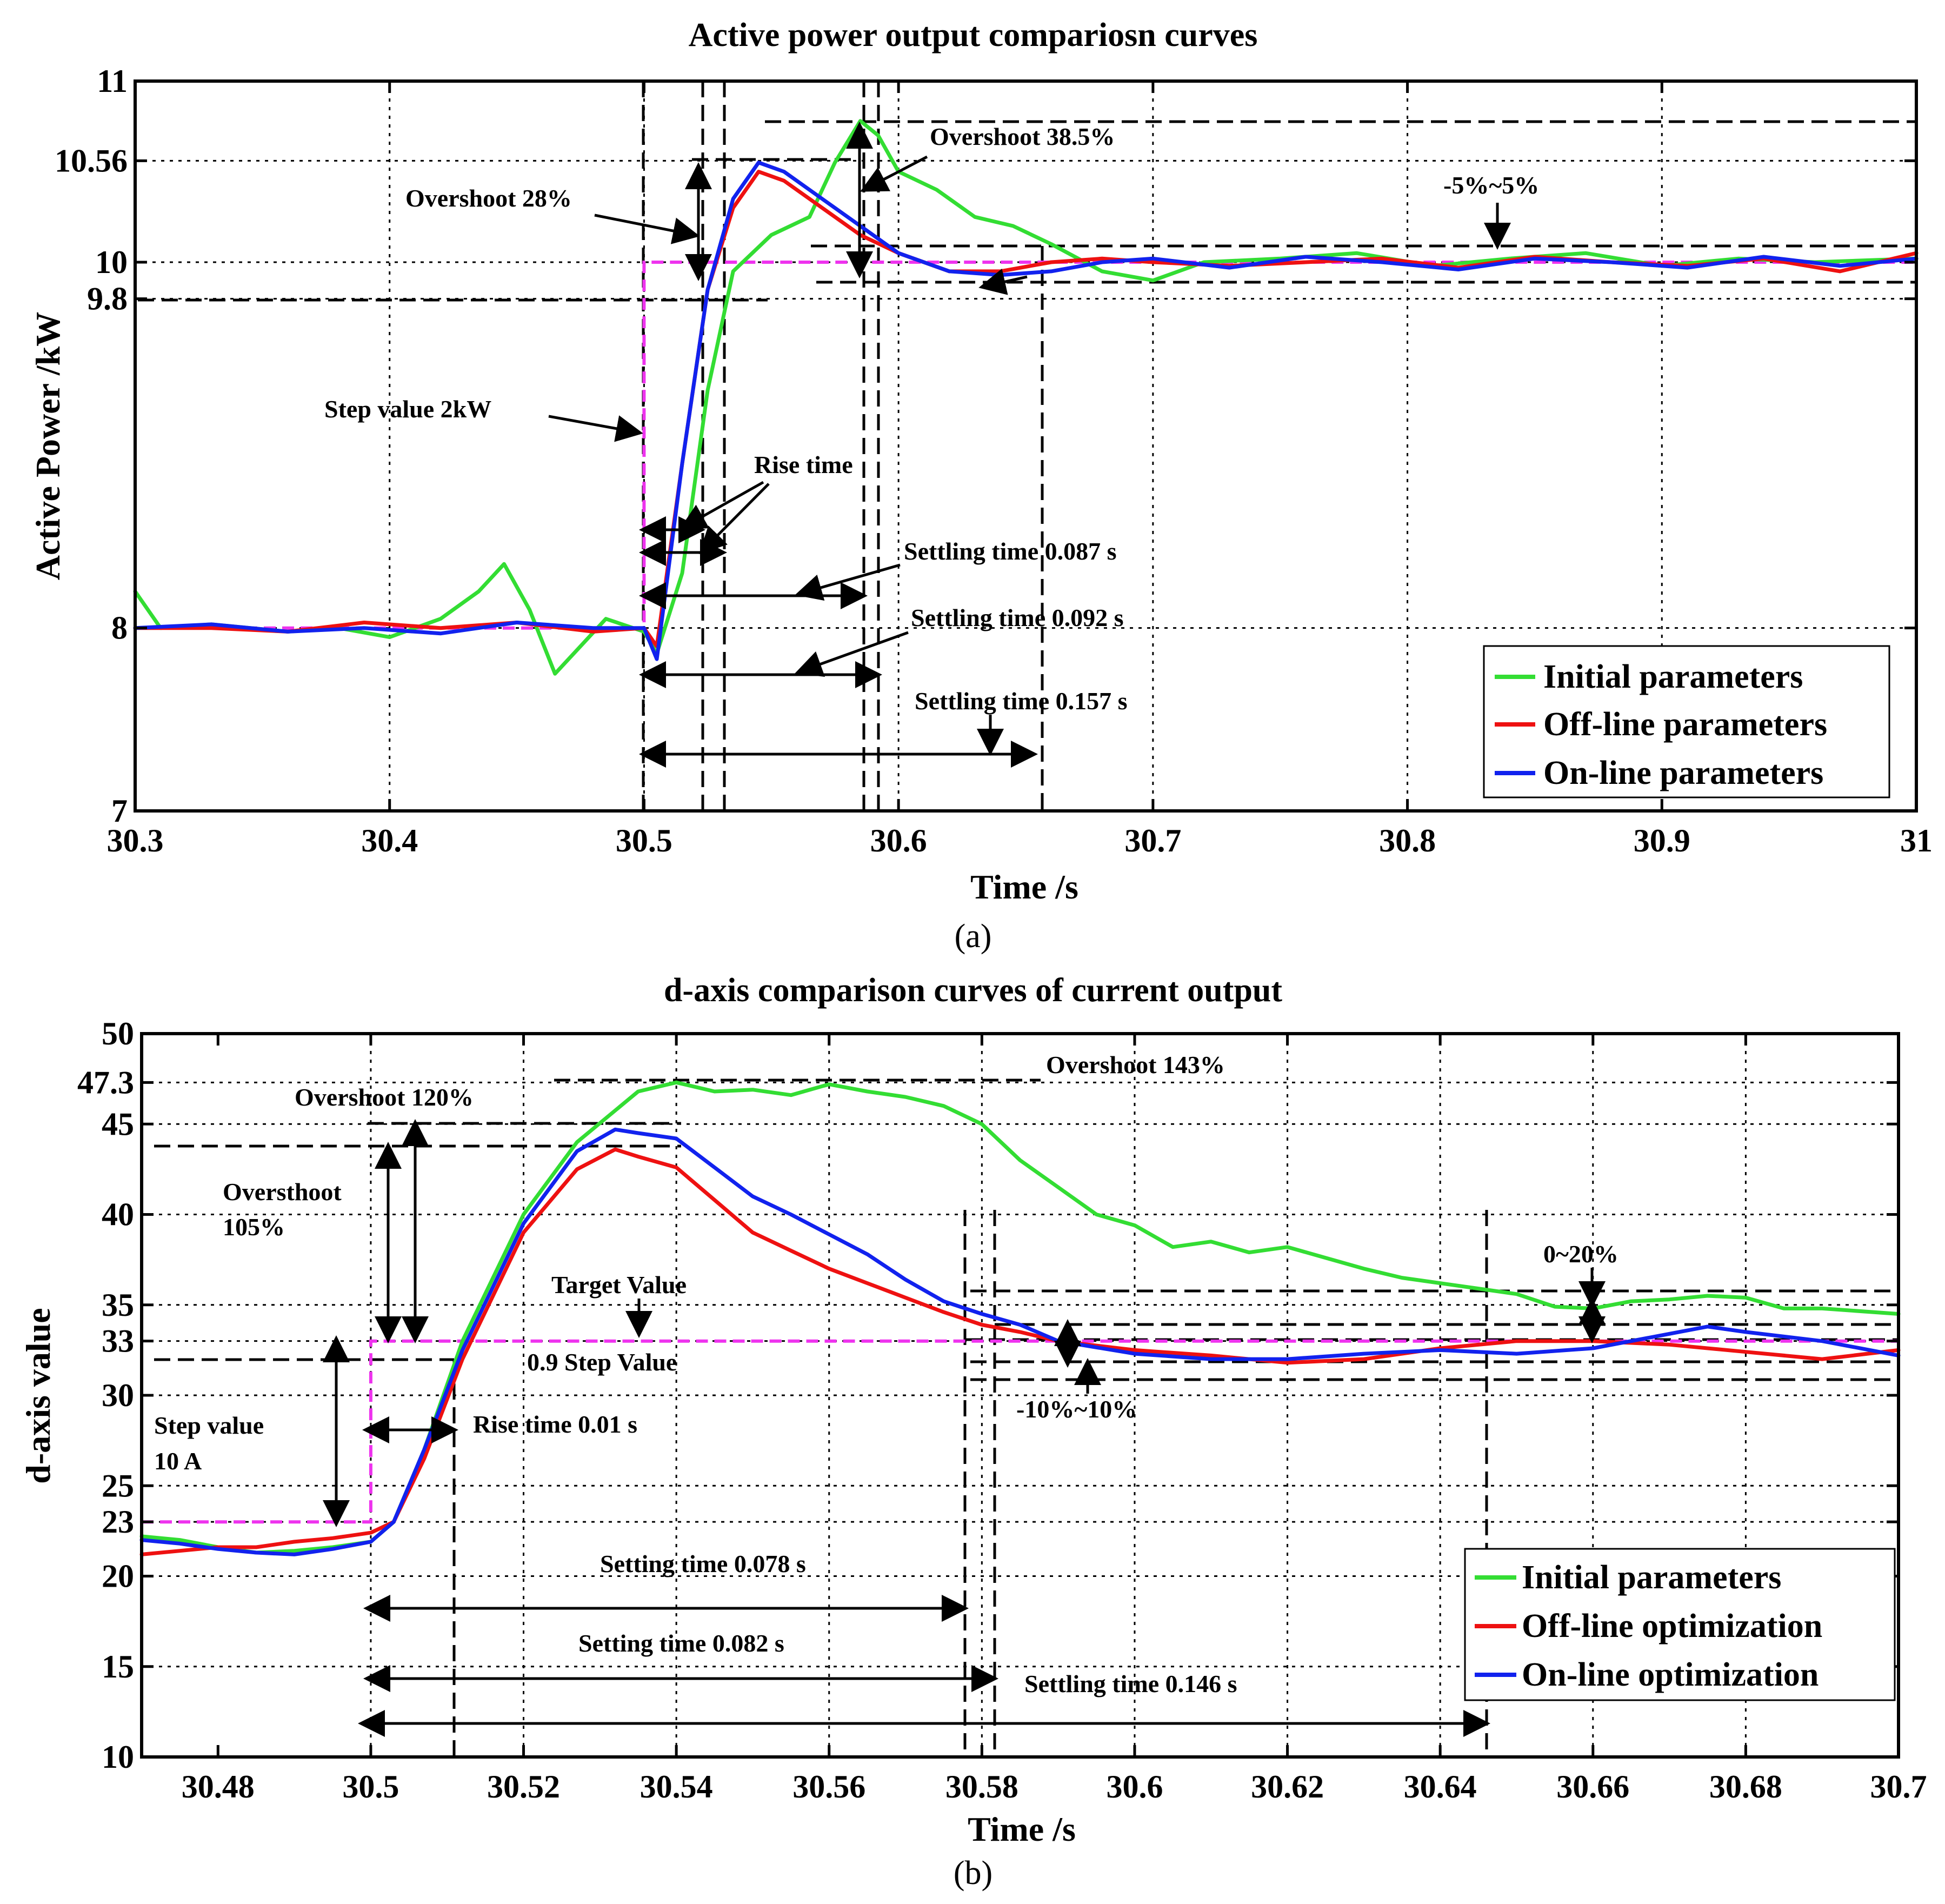 The image size is (1945, 1904). What do you see at coordinates (828, 1787) in the screenshot?
I see `x-tick-label: 30.56` at bounding box center [828, 1787].